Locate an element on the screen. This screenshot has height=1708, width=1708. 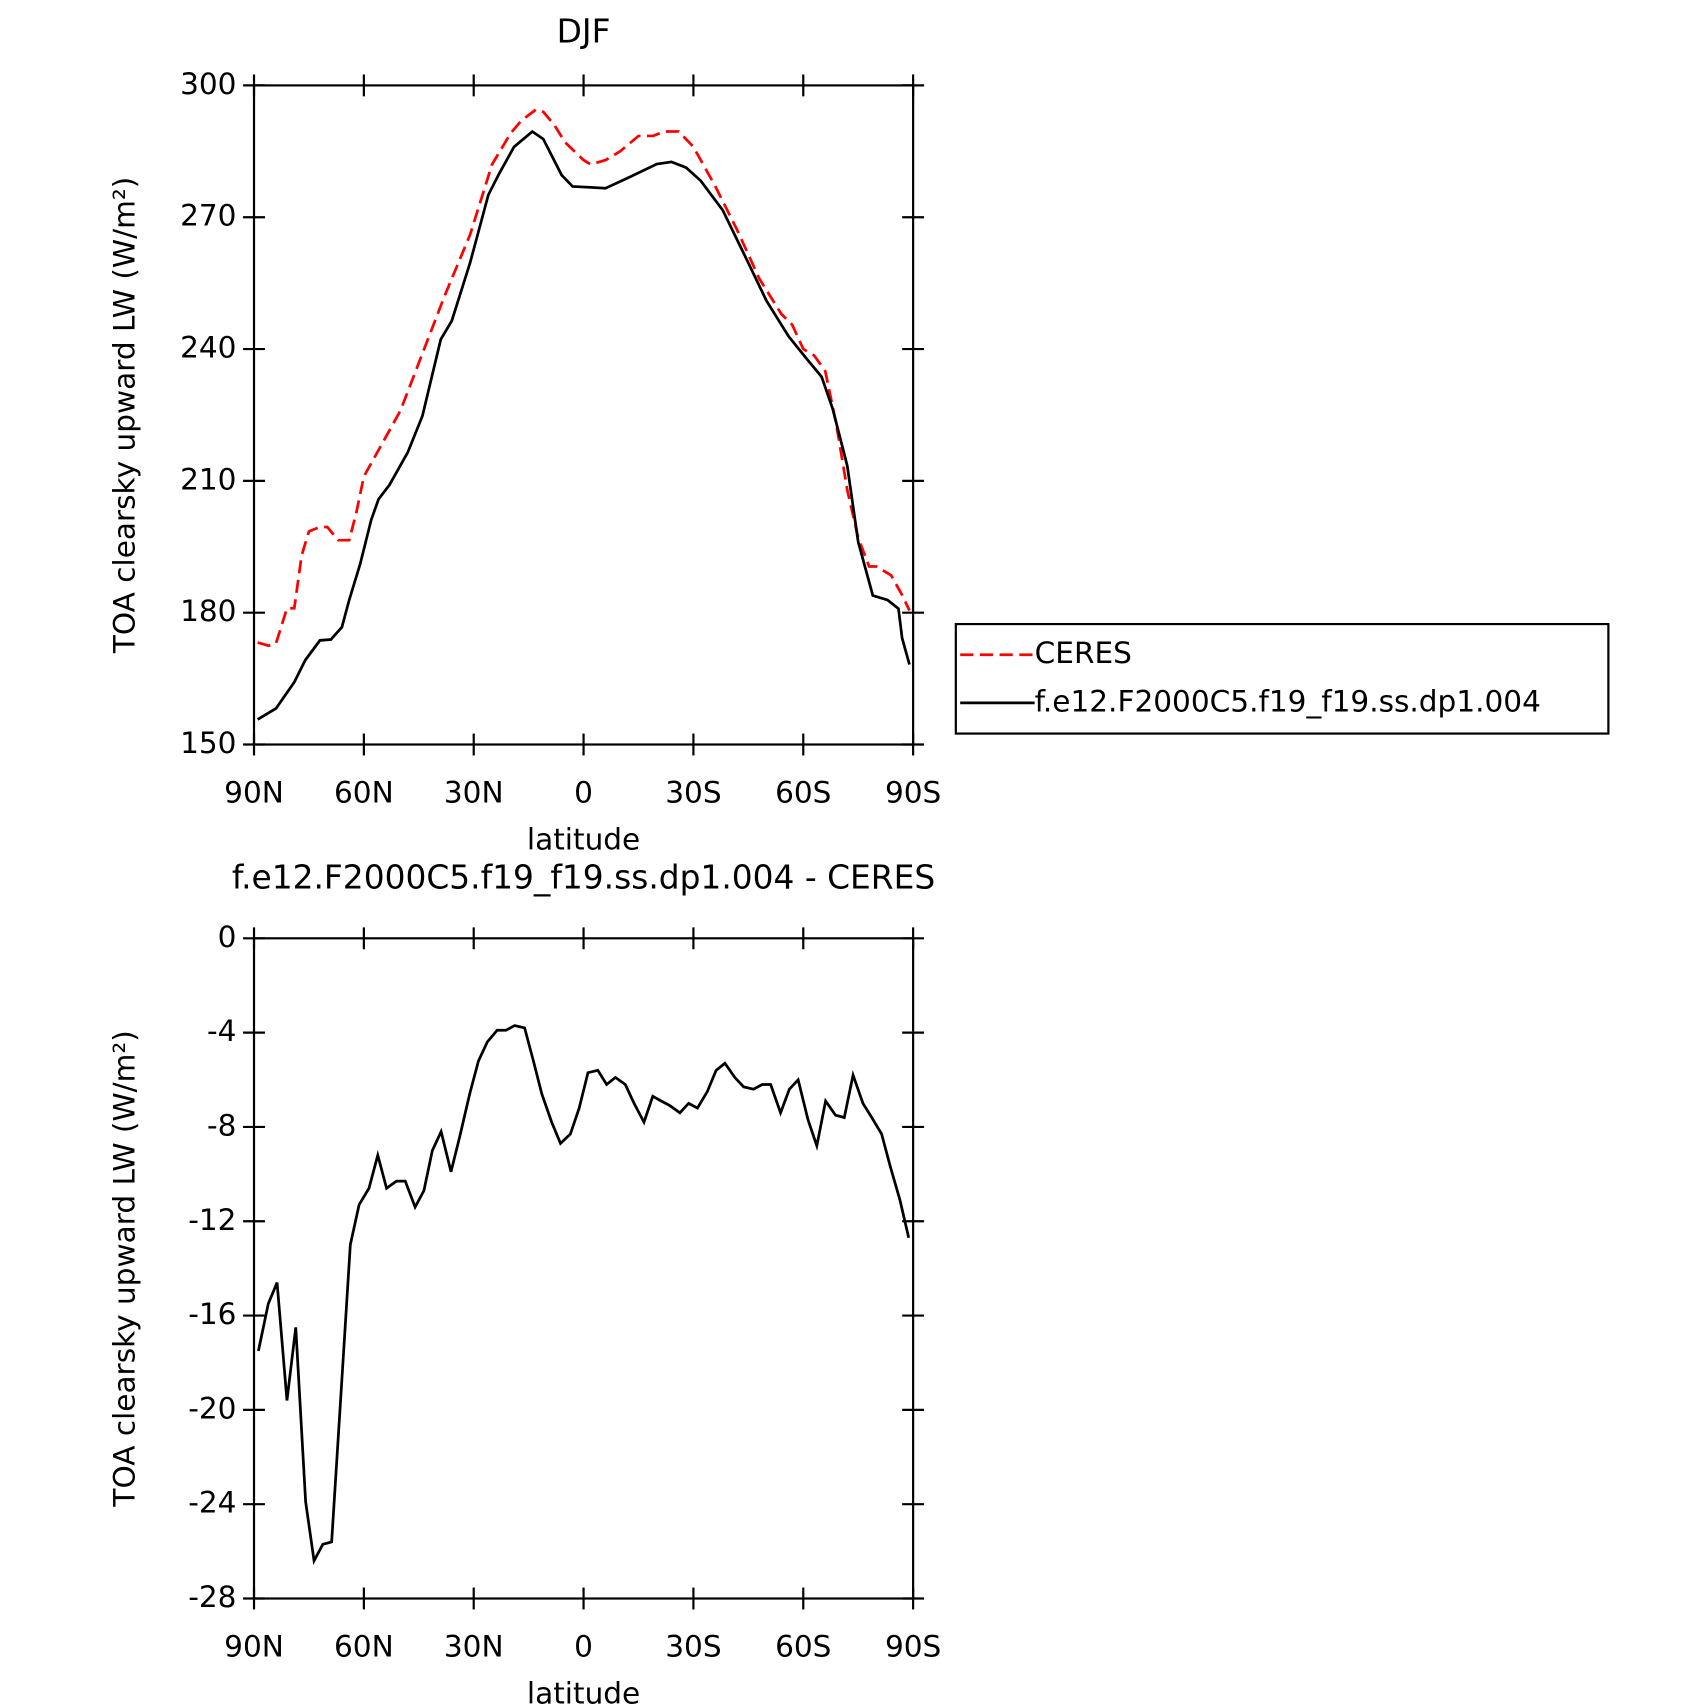
legend-label: CERES is located at coordinates (1083, 653).